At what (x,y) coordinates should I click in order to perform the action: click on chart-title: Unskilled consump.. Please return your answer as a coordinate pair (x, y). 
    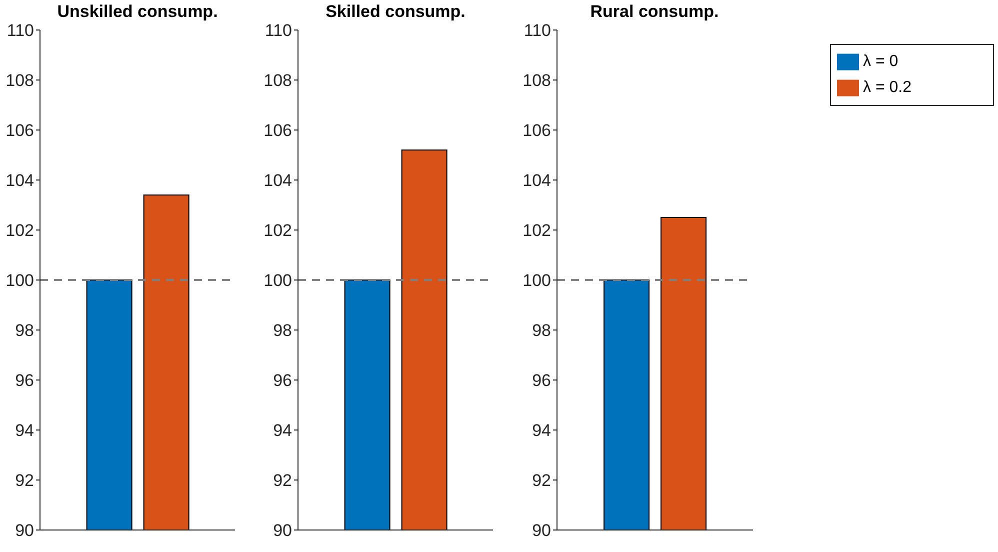
    Looking at the image, I should click on (137, 12).